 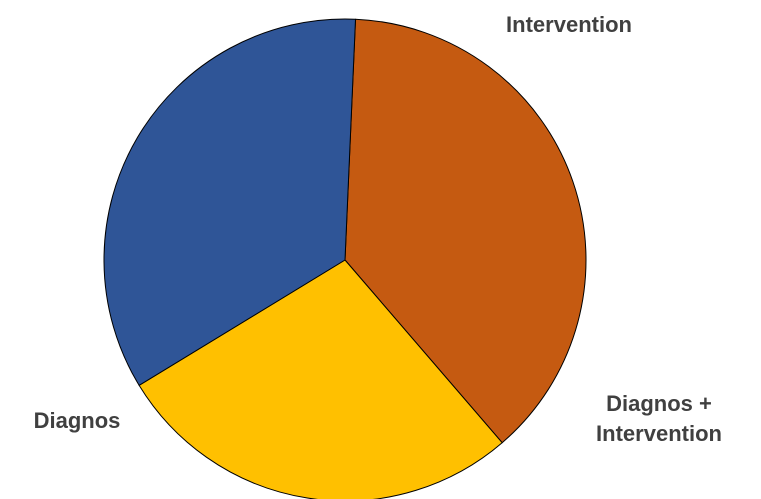 I want to click on slice-label-intervention: Intervention, so click(x=569, y=25).